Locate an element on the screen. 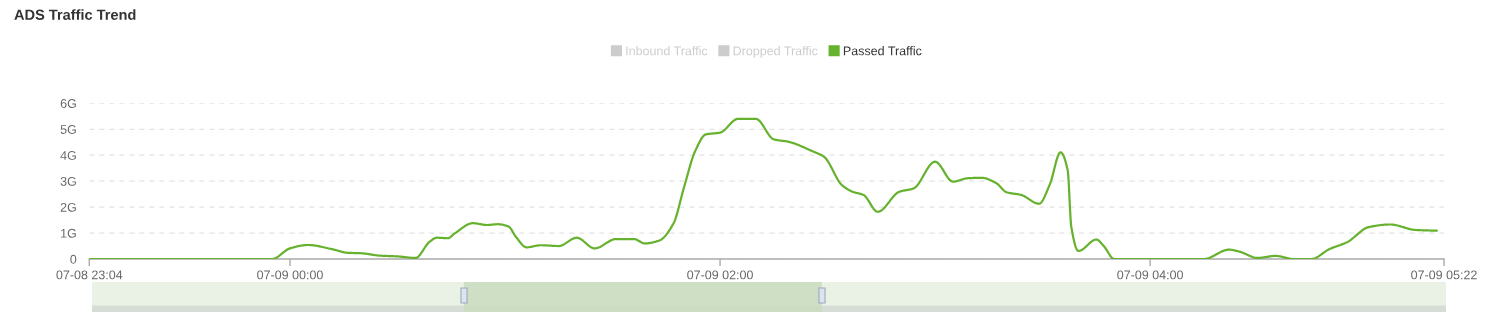 Image resolution: width=1509 pixels, height=321 pixels. y-tick-label: 4G is located at coordinates (68, 155).